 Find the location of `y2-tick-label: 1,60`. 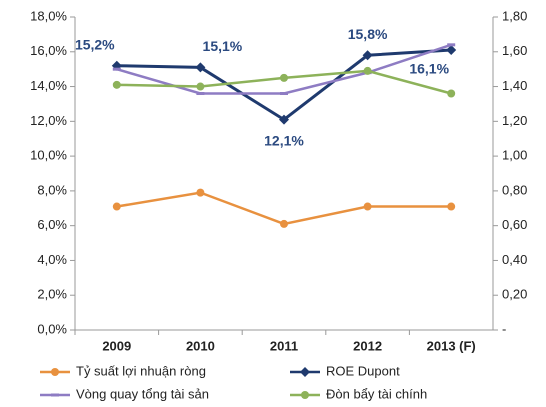

y2-tick-label: 1,60 is located at coordinates (514, 50).